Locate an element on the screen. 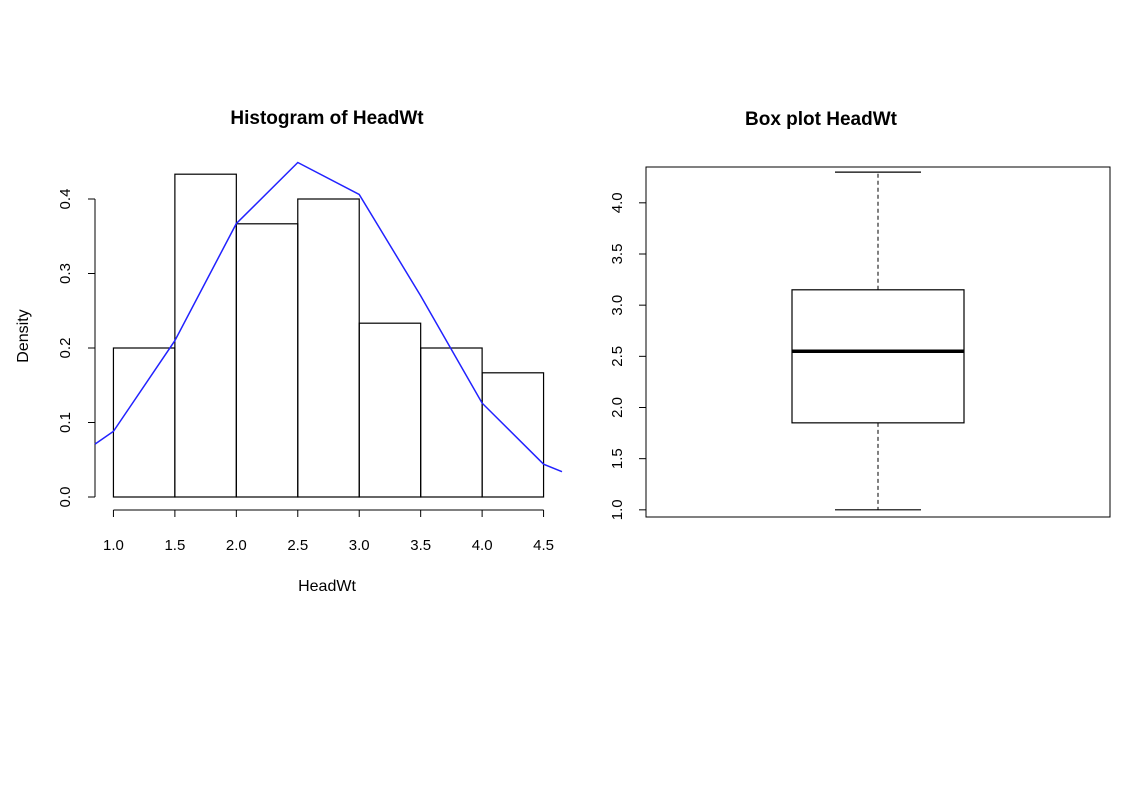  histogram-x-tick-label: 1.5 is located at coordinates (174, 545).